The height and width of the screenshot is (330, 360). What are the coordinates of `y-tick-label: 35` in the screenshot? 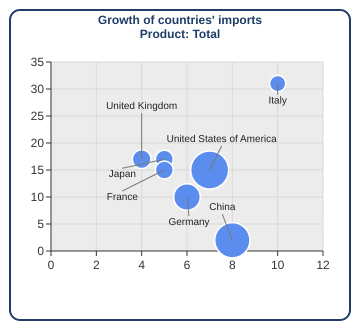 It's located at (37, 62).